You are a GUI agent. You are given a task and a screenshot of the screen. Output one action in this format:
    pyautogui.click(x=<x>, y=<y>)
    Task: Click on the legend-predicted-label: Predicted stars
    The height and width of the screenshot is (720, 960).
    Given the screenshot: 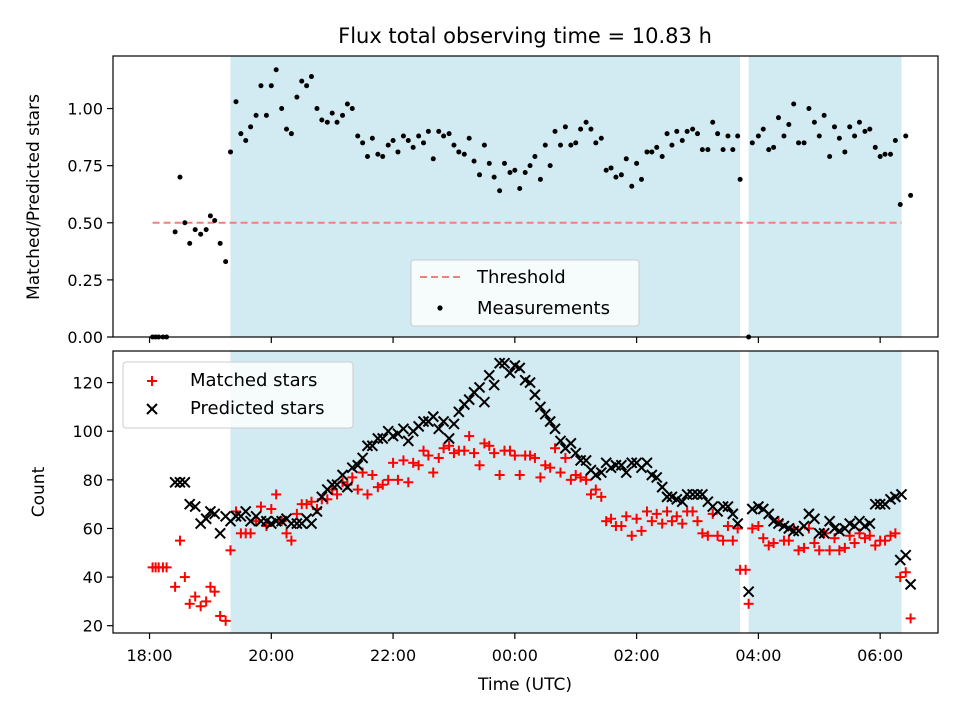 What is the action you would take?
    pyautogui.click(x=257, y=408)
    